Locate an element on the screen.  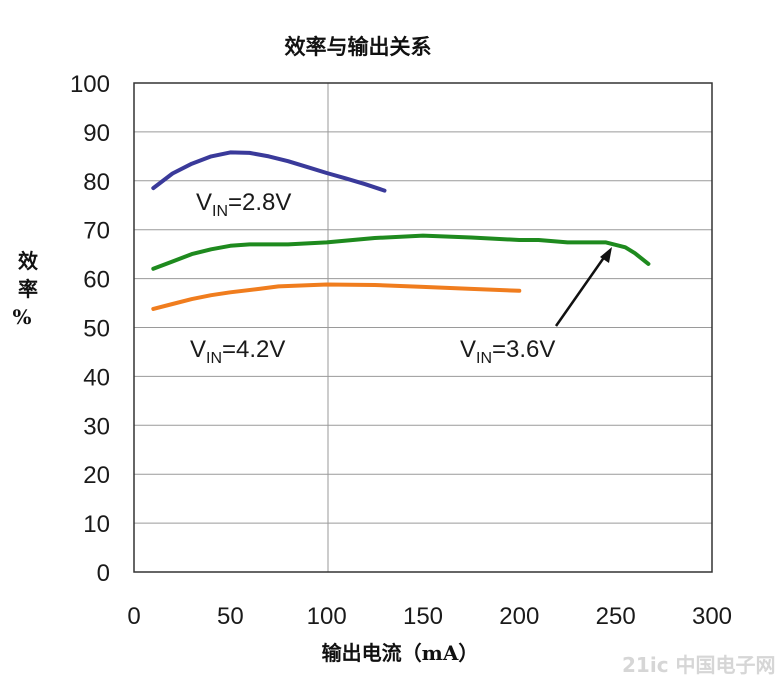
annotation-arrow is located at coordinates (583, 287).